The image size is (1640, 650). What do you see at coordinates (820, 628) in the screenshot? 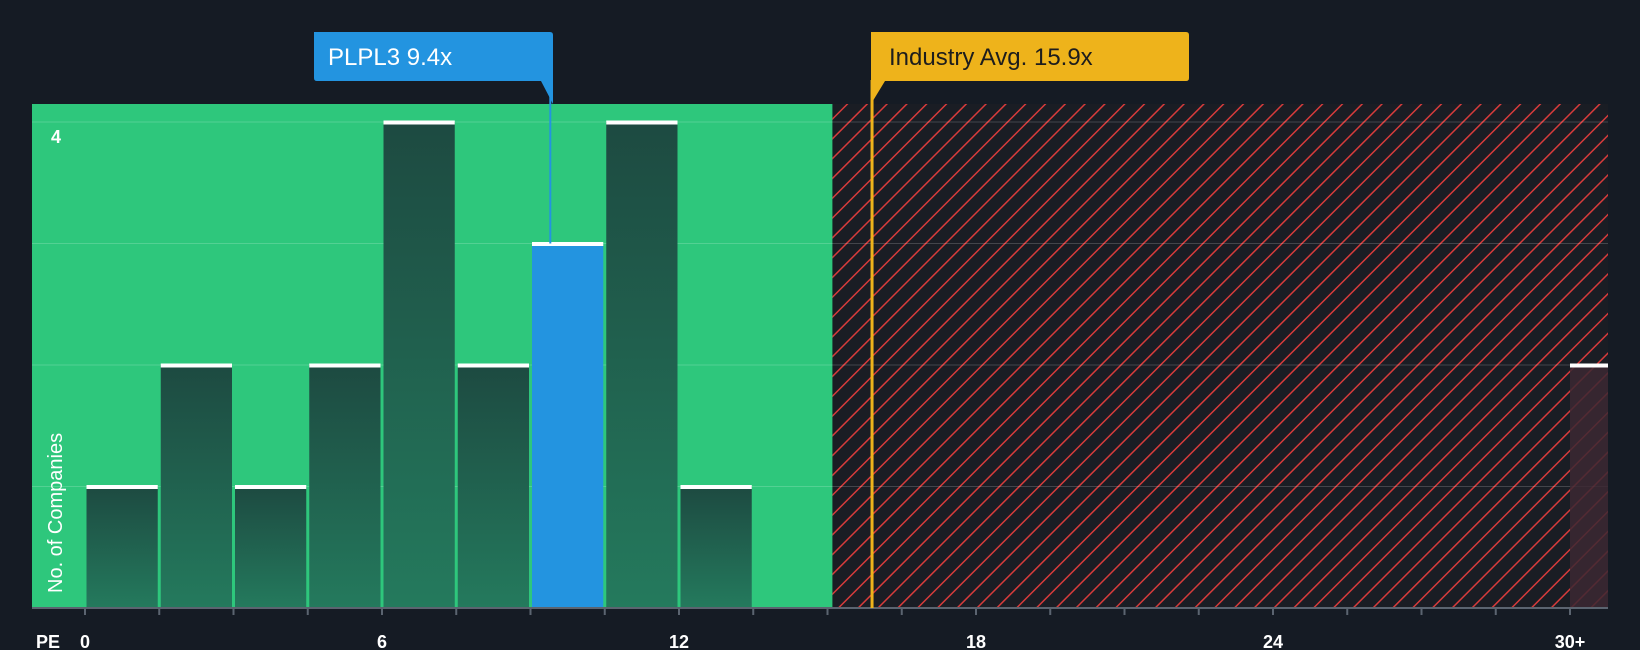
I see `x-axis-layer: 0 6 12 18 24 30+` at bounding box center [820, 628].